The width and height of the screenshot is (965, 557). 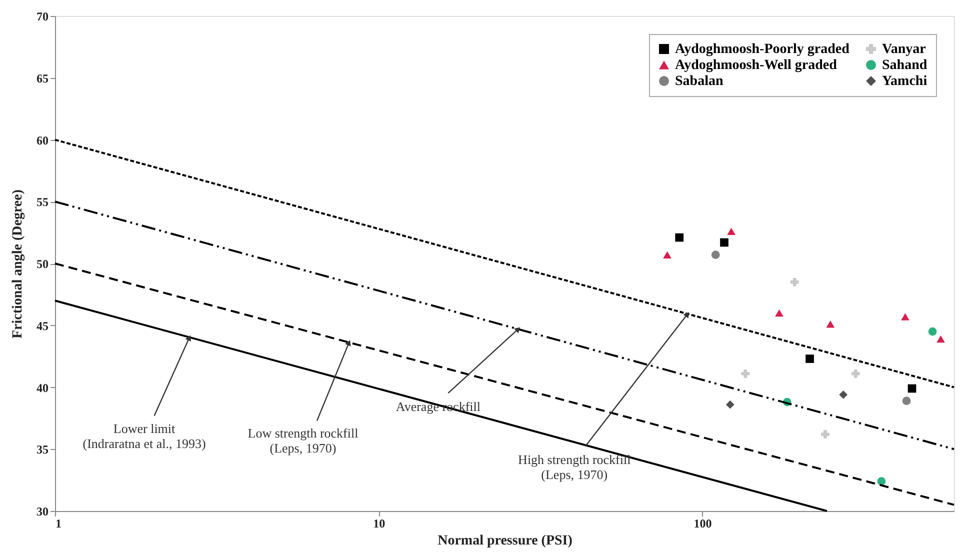 What do you see at coordinates (379, 523) in the screenshot?
I see `x-tick-label: 10` at bounding box center [379, 523].